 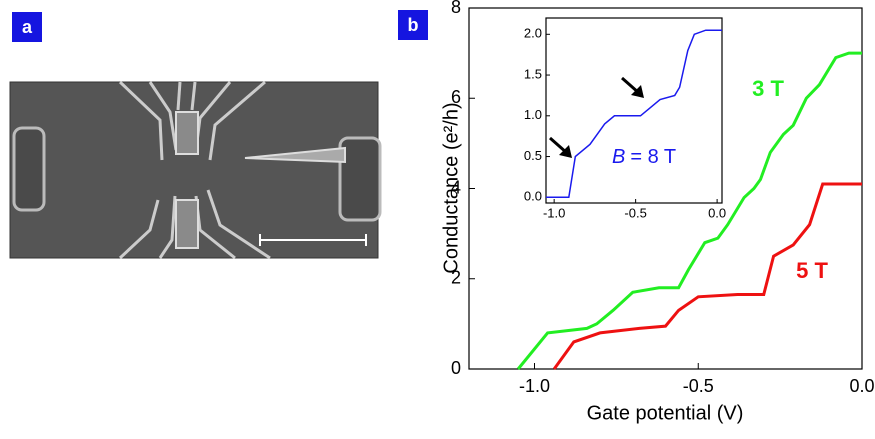 What do you see at coordinates (665, 413) in the screenshot?
I see `x-axis-label: Gate potential (V)` at bounding box center [665, 413].